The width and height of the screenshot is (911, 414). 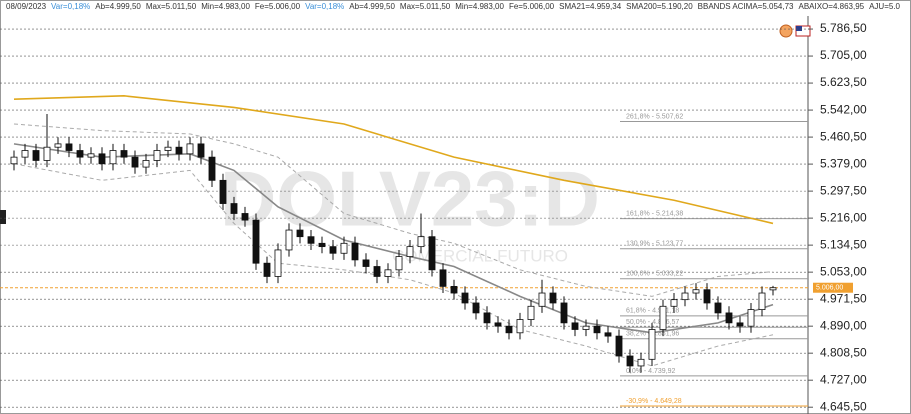 What do you see at coordinates (843, 109) in the screenshot?
I see `y-tick-label: 5.542,00` at bounding box center [843, 109].